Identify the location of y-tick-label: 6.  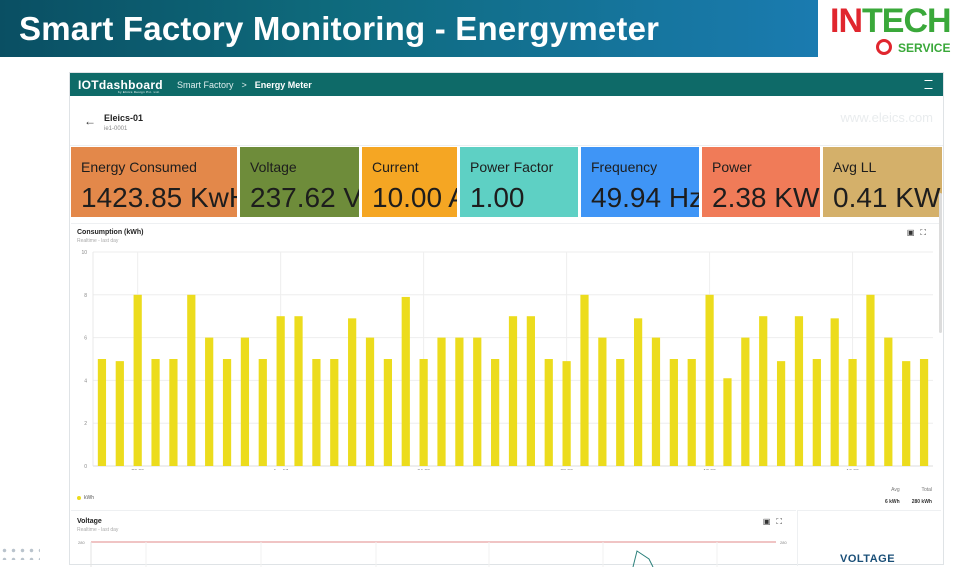
(85, 339).